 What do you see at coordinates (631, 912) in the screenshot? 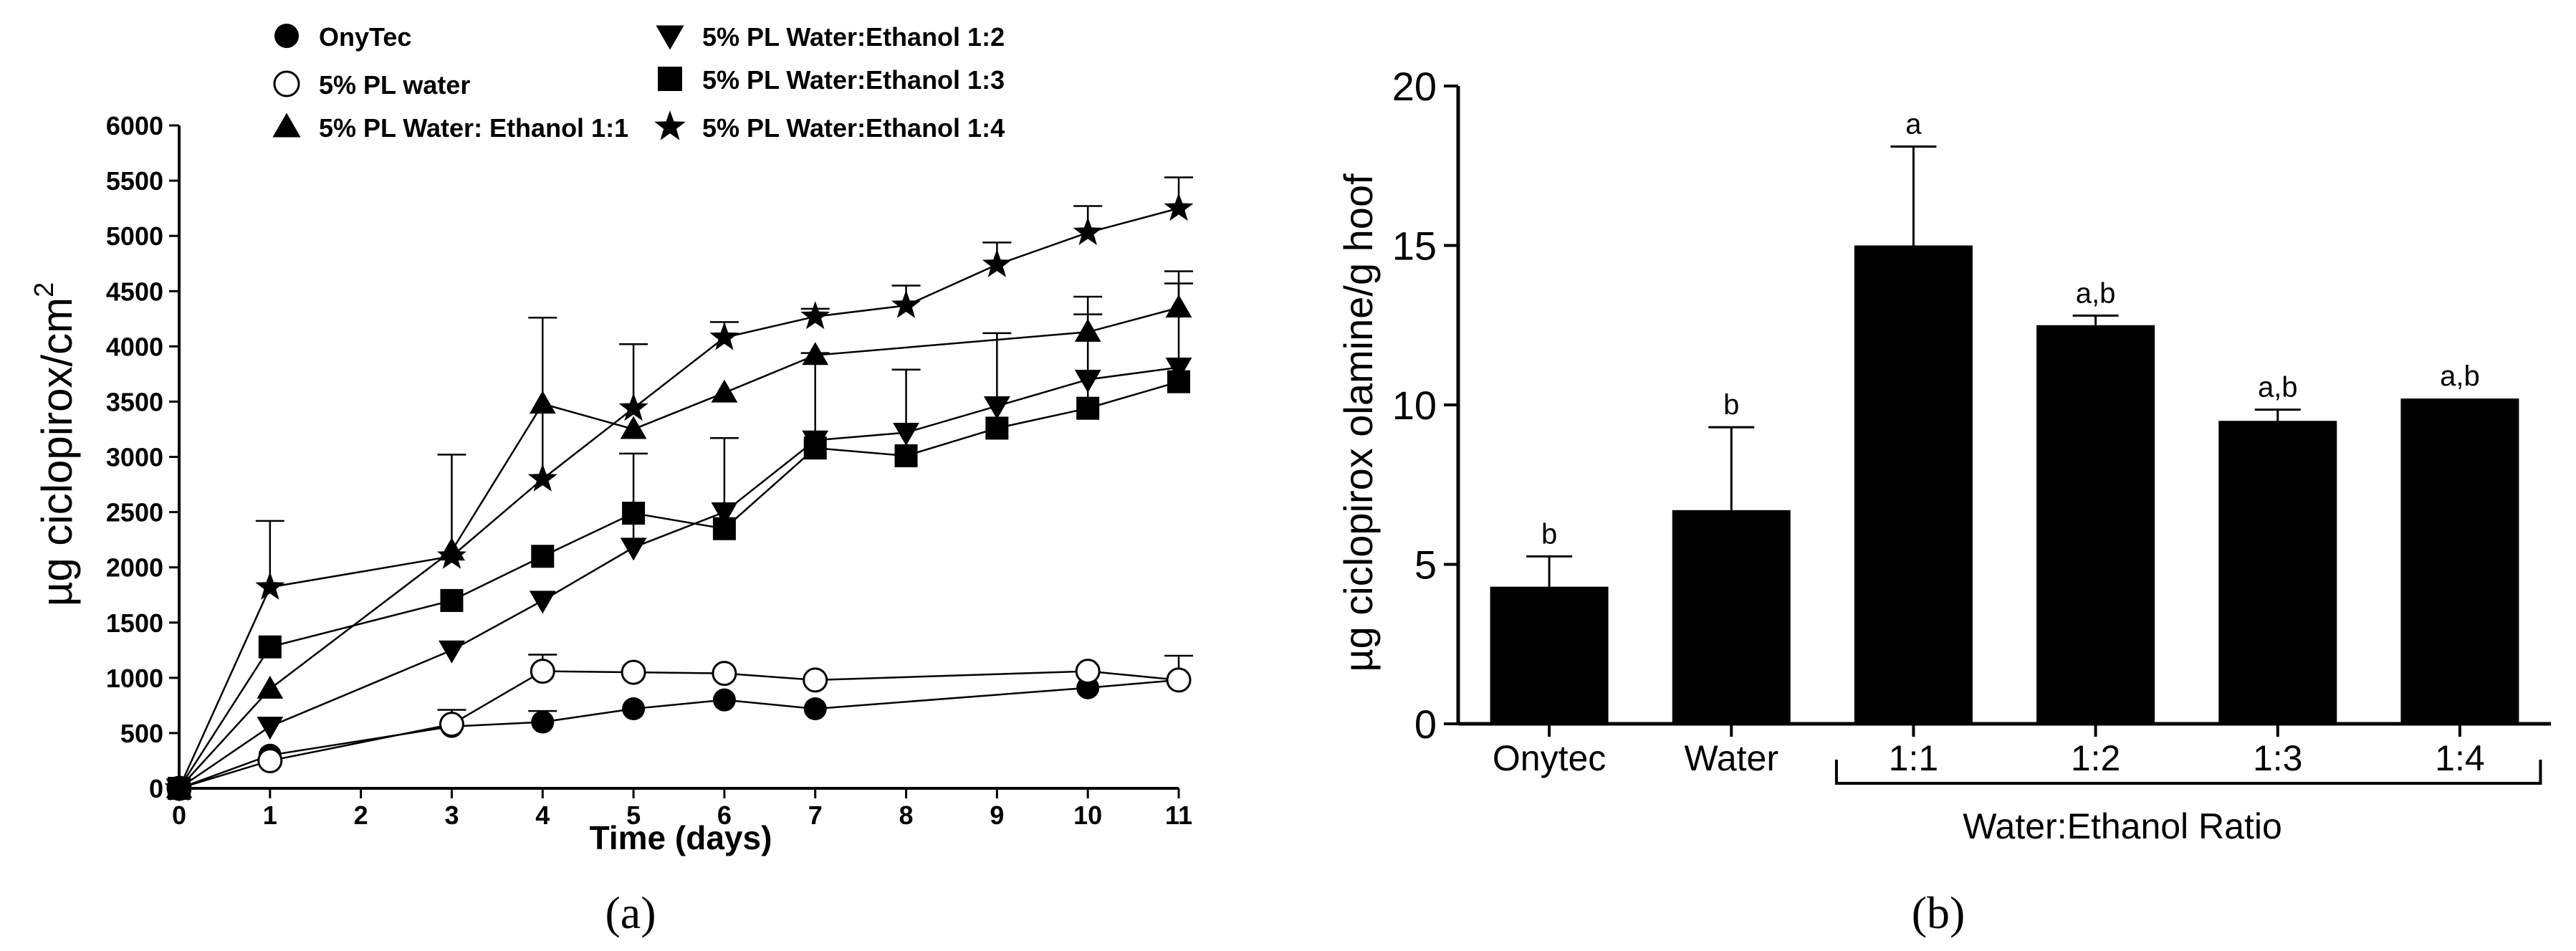
I see `panel-label-a: (a)` at bounding box center [631, 912].